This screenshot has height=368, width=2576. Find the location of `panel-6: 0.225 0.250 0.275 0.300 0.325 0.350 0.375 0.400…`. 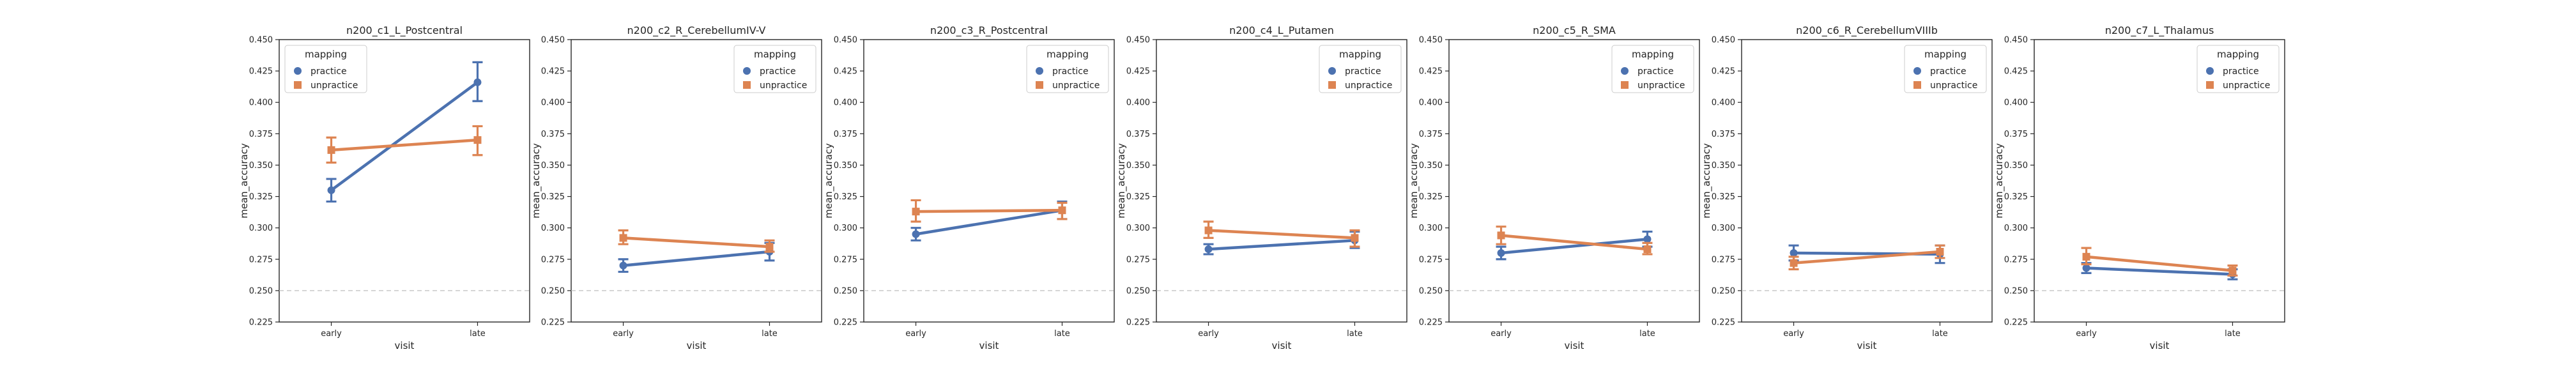

panel-6: 0.225 0.250 0.275 0.300 0.325 0.350 0.375 0.400… is located at coordinates (1847, 187).